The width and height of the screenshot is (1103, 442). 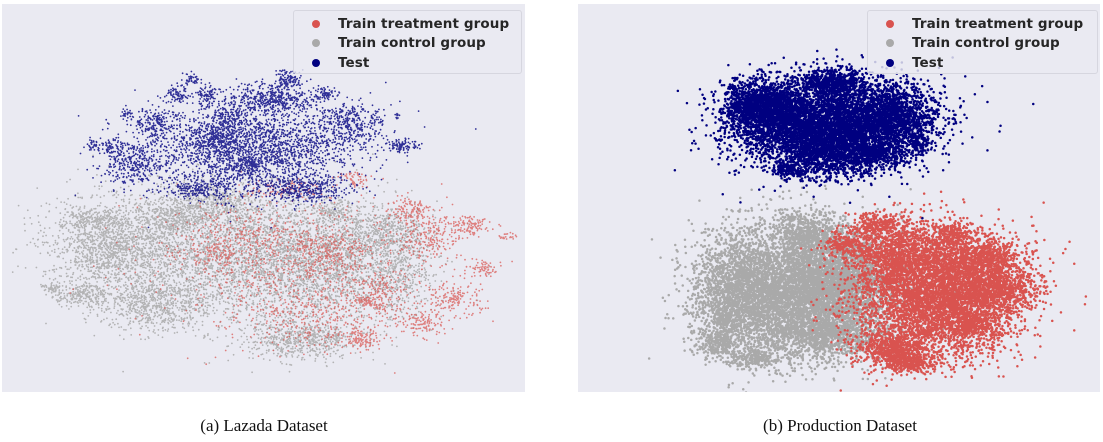 What do you see at coordinates (840, 426) in the screenshot?
I see `caption-production: (b) Production Dataset` at bounding box center [840, 426].